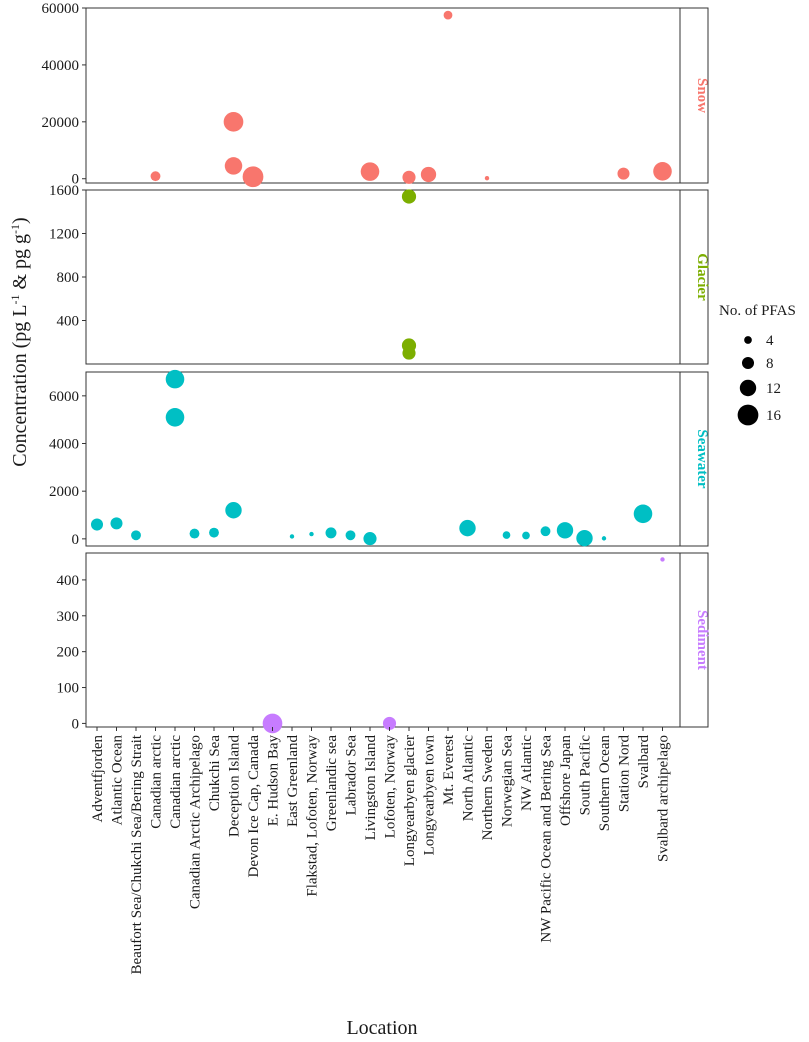  I want to click on x-axis-title: Location, so click(381, 1027).